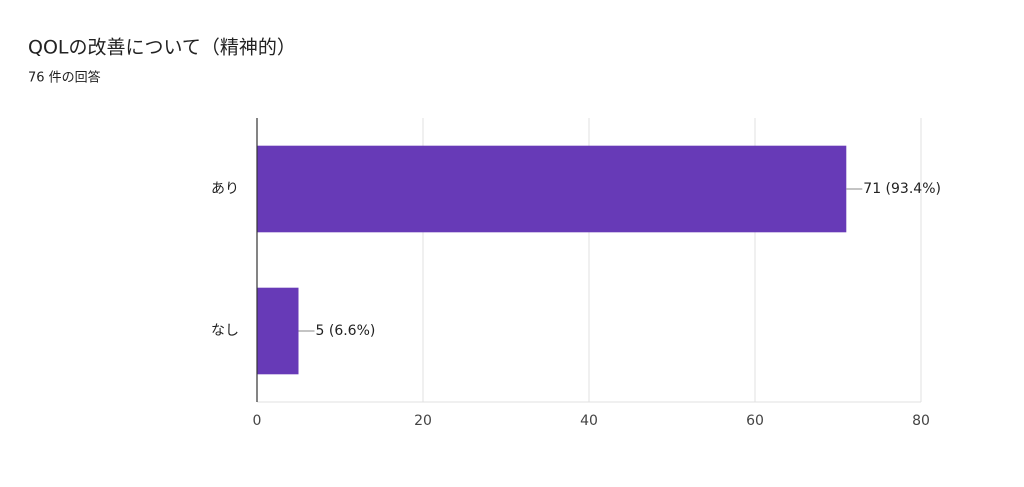 This screenshot has height=487, width=1024. Describe the element at coordinates (902, 189) in the screenshot. I see `data-label: 71 (93.4%)` at that location.